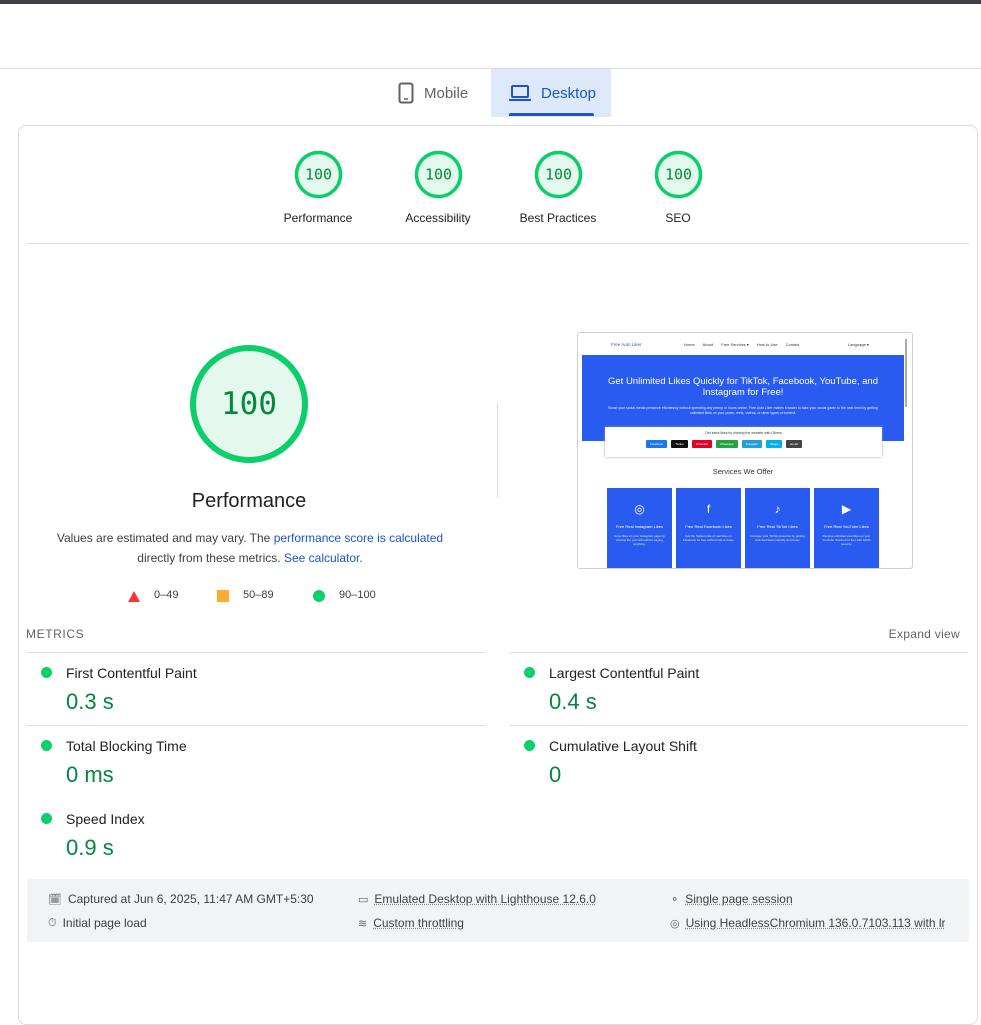 This screenshot has height=1025, width=981. What do you see at coordinates (678, 218) in the screenshot?
I see `gauge-label: SEO` at bounding box center [678, 218].